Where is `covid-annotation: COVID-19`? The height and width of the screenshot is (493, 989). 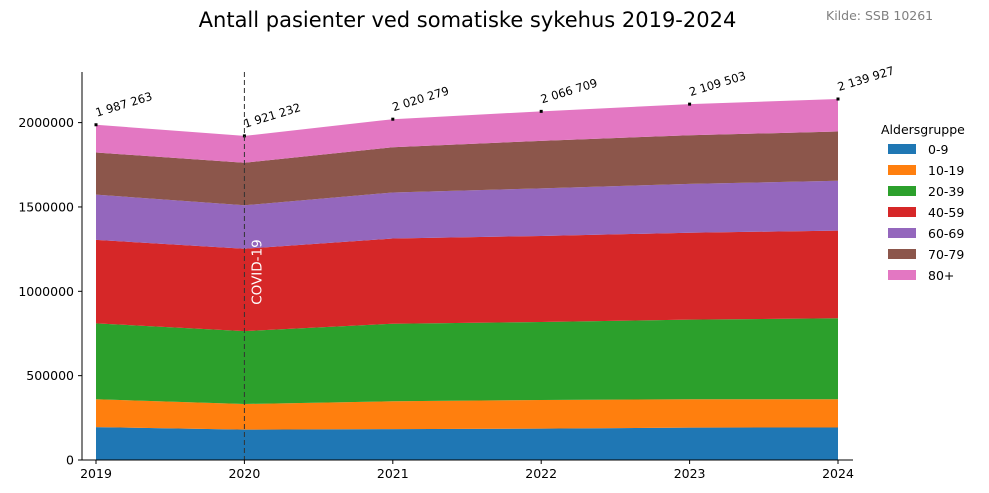 covid-annotation: COVID-19 is located at coordinates (254, 266).